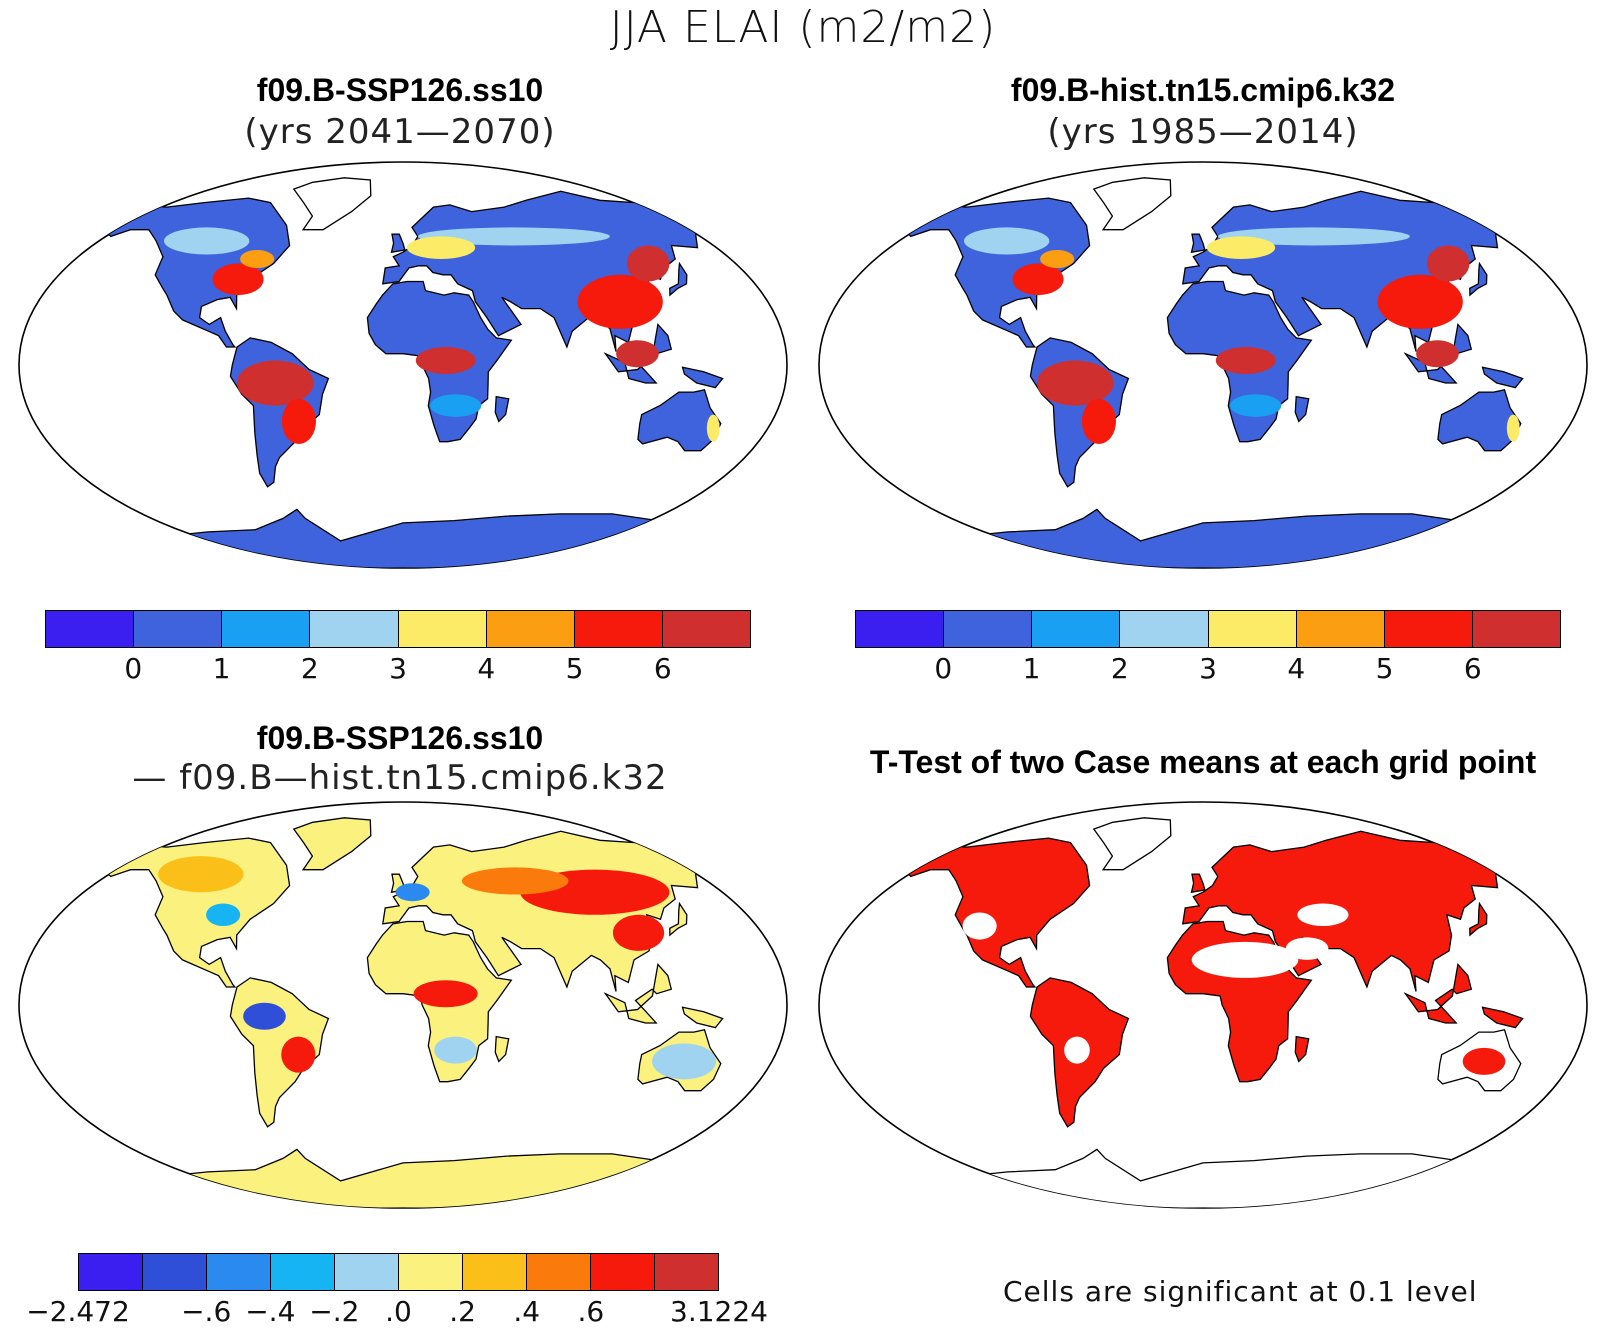  Describe the element at coordinates (1240, 1291) in the screenshot. I see `significance-note: Cells are significant at 0.1 level` at that location.